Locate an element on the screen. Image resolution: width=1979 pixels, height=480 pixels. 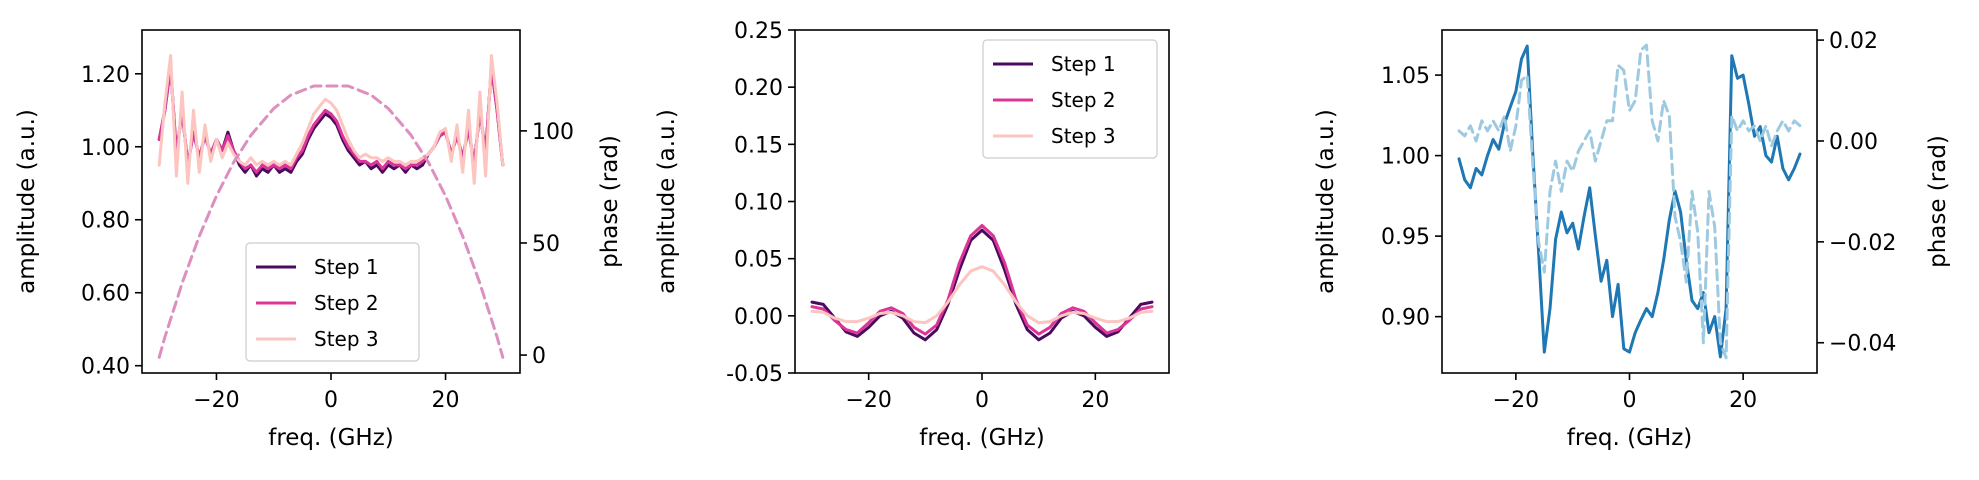
y-tick-label: 0.25 is located at coordinates (758, 31).